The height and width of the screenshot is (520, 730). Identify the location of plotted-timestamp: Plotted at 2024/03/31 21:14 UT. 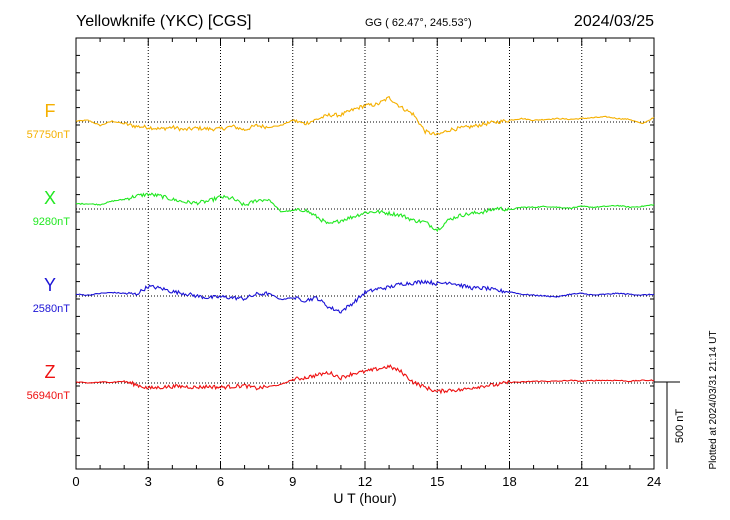
(713, 400).